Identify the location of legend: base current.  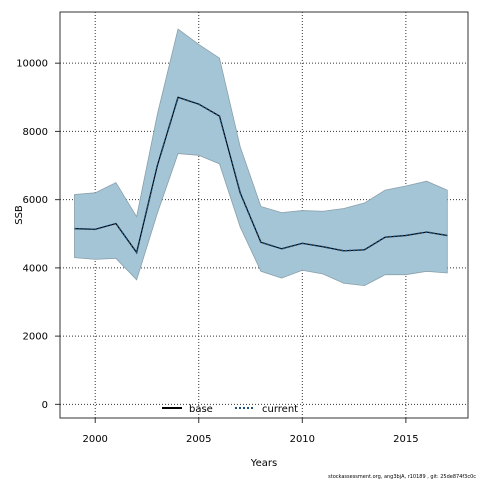
(230, 409).